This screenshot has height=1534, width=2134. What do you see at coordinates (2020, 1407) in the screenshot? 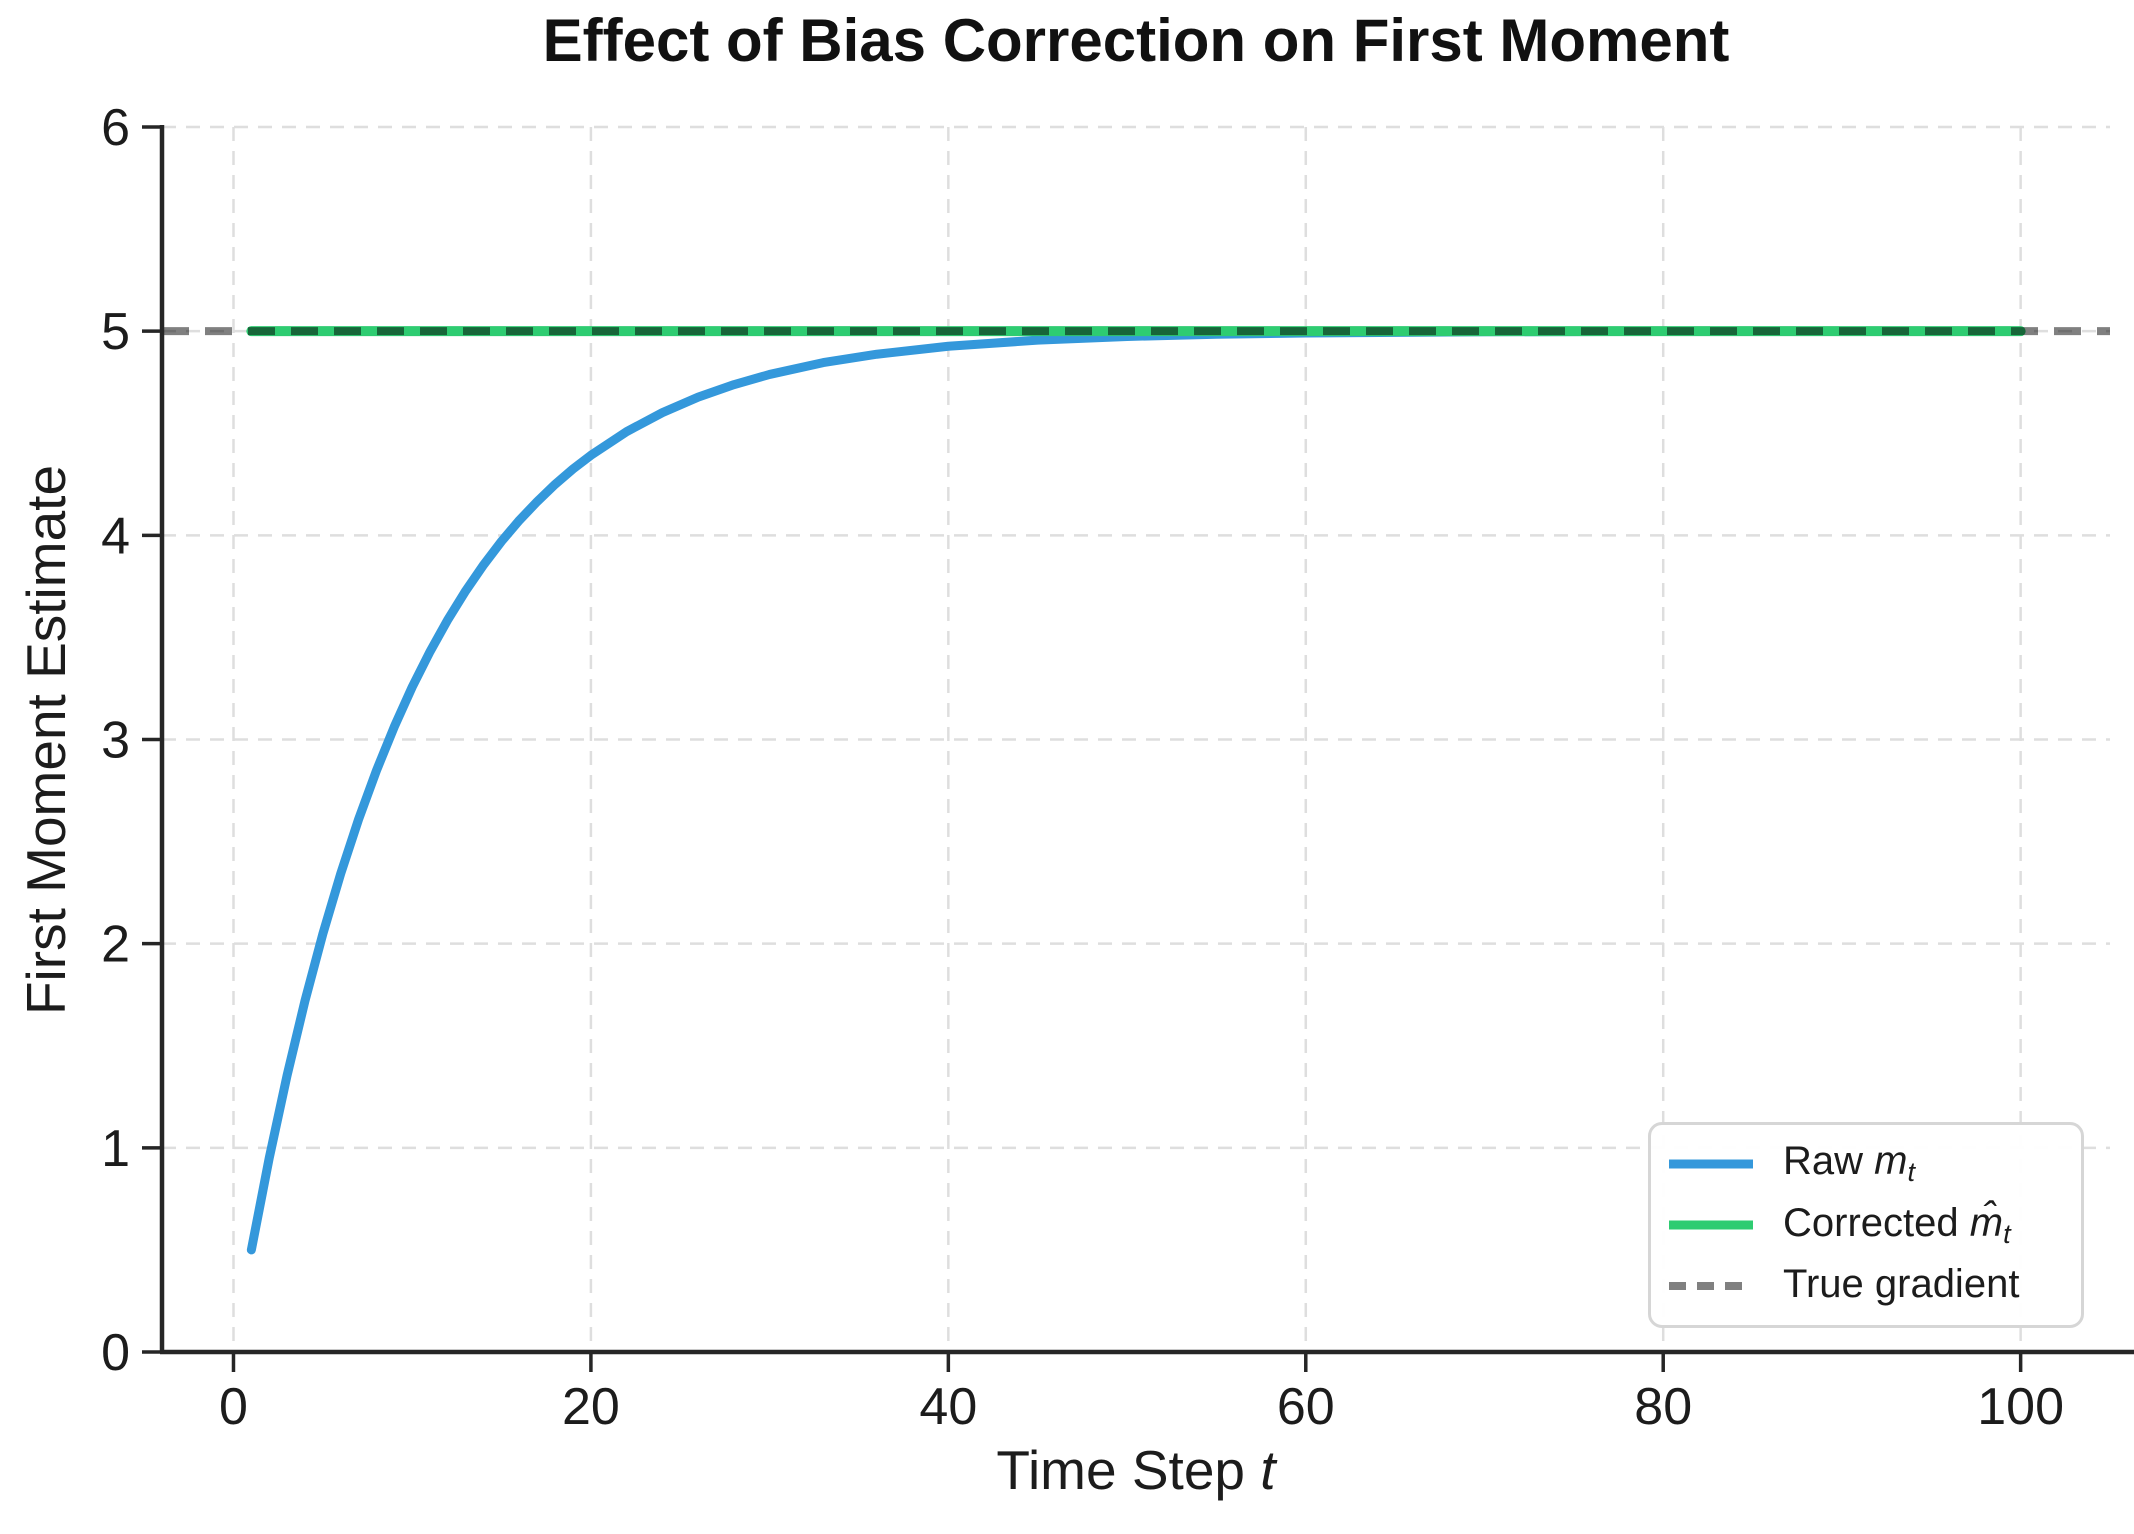
I see `x-tick-label-100: 100` at bounding box center [2020, 1407].